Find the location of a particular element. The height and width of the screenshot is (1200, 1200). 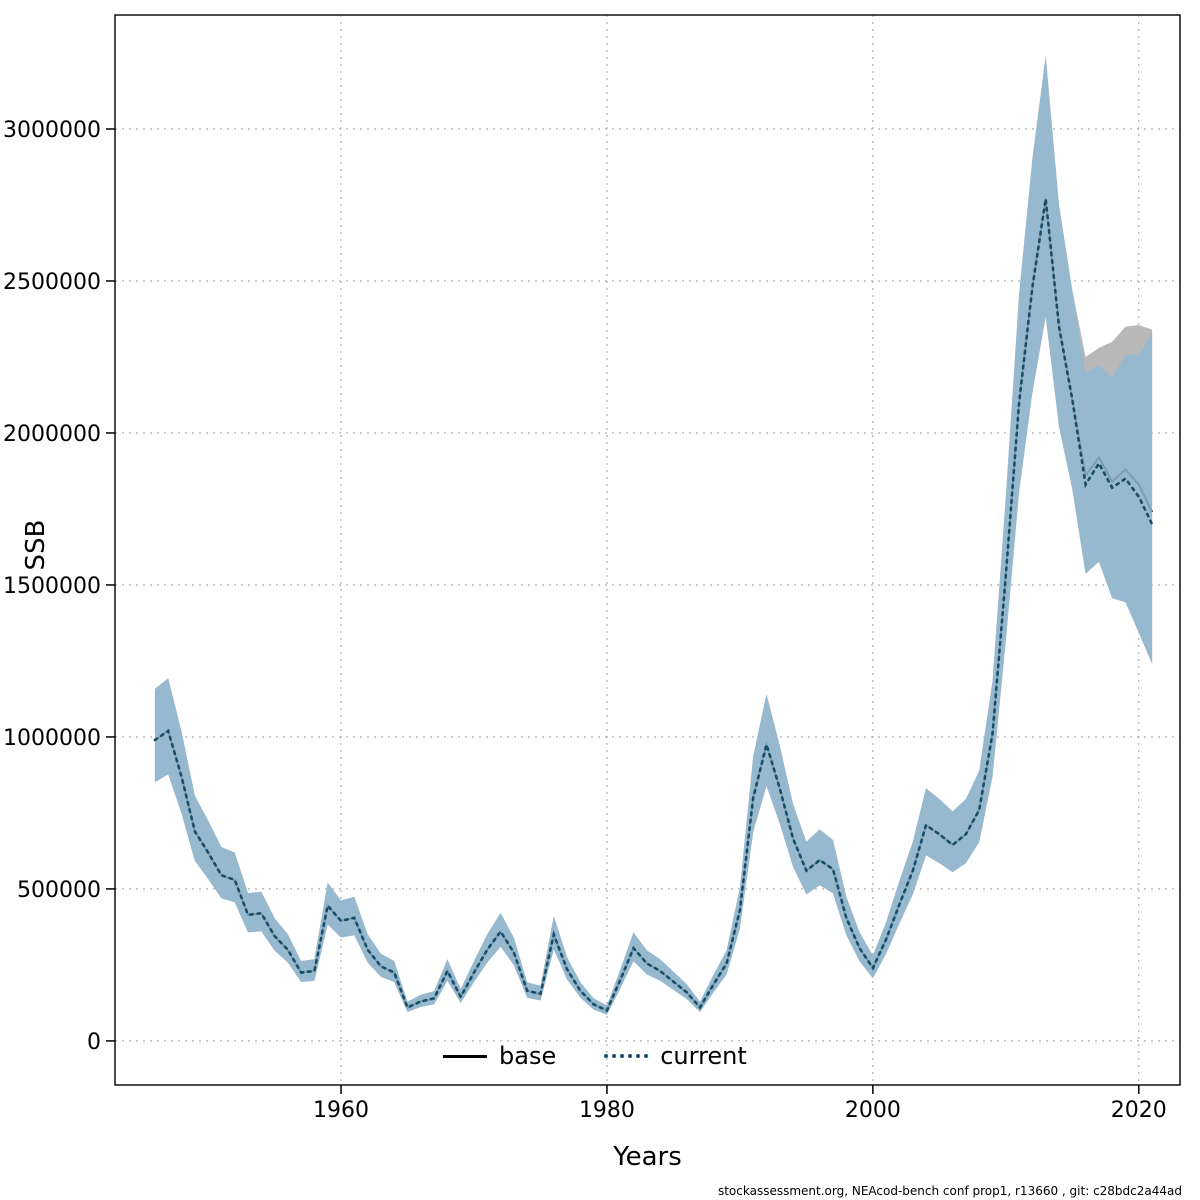

y-tick-label: 2500000 is located at coordinates (52, 282).